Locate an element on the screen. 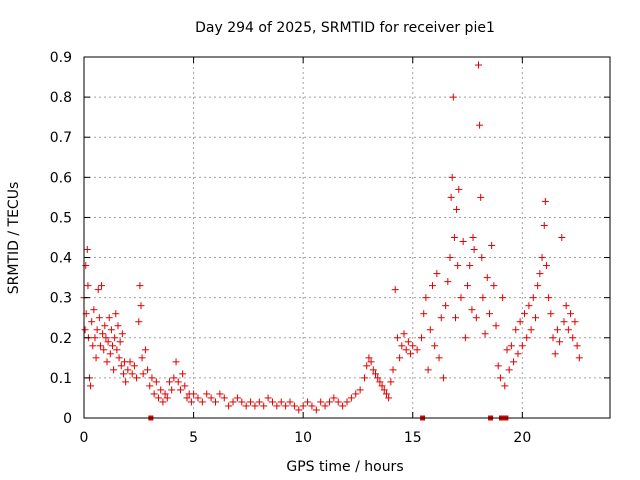  y-tick-label: 0 is located at coordinates (67, 419).